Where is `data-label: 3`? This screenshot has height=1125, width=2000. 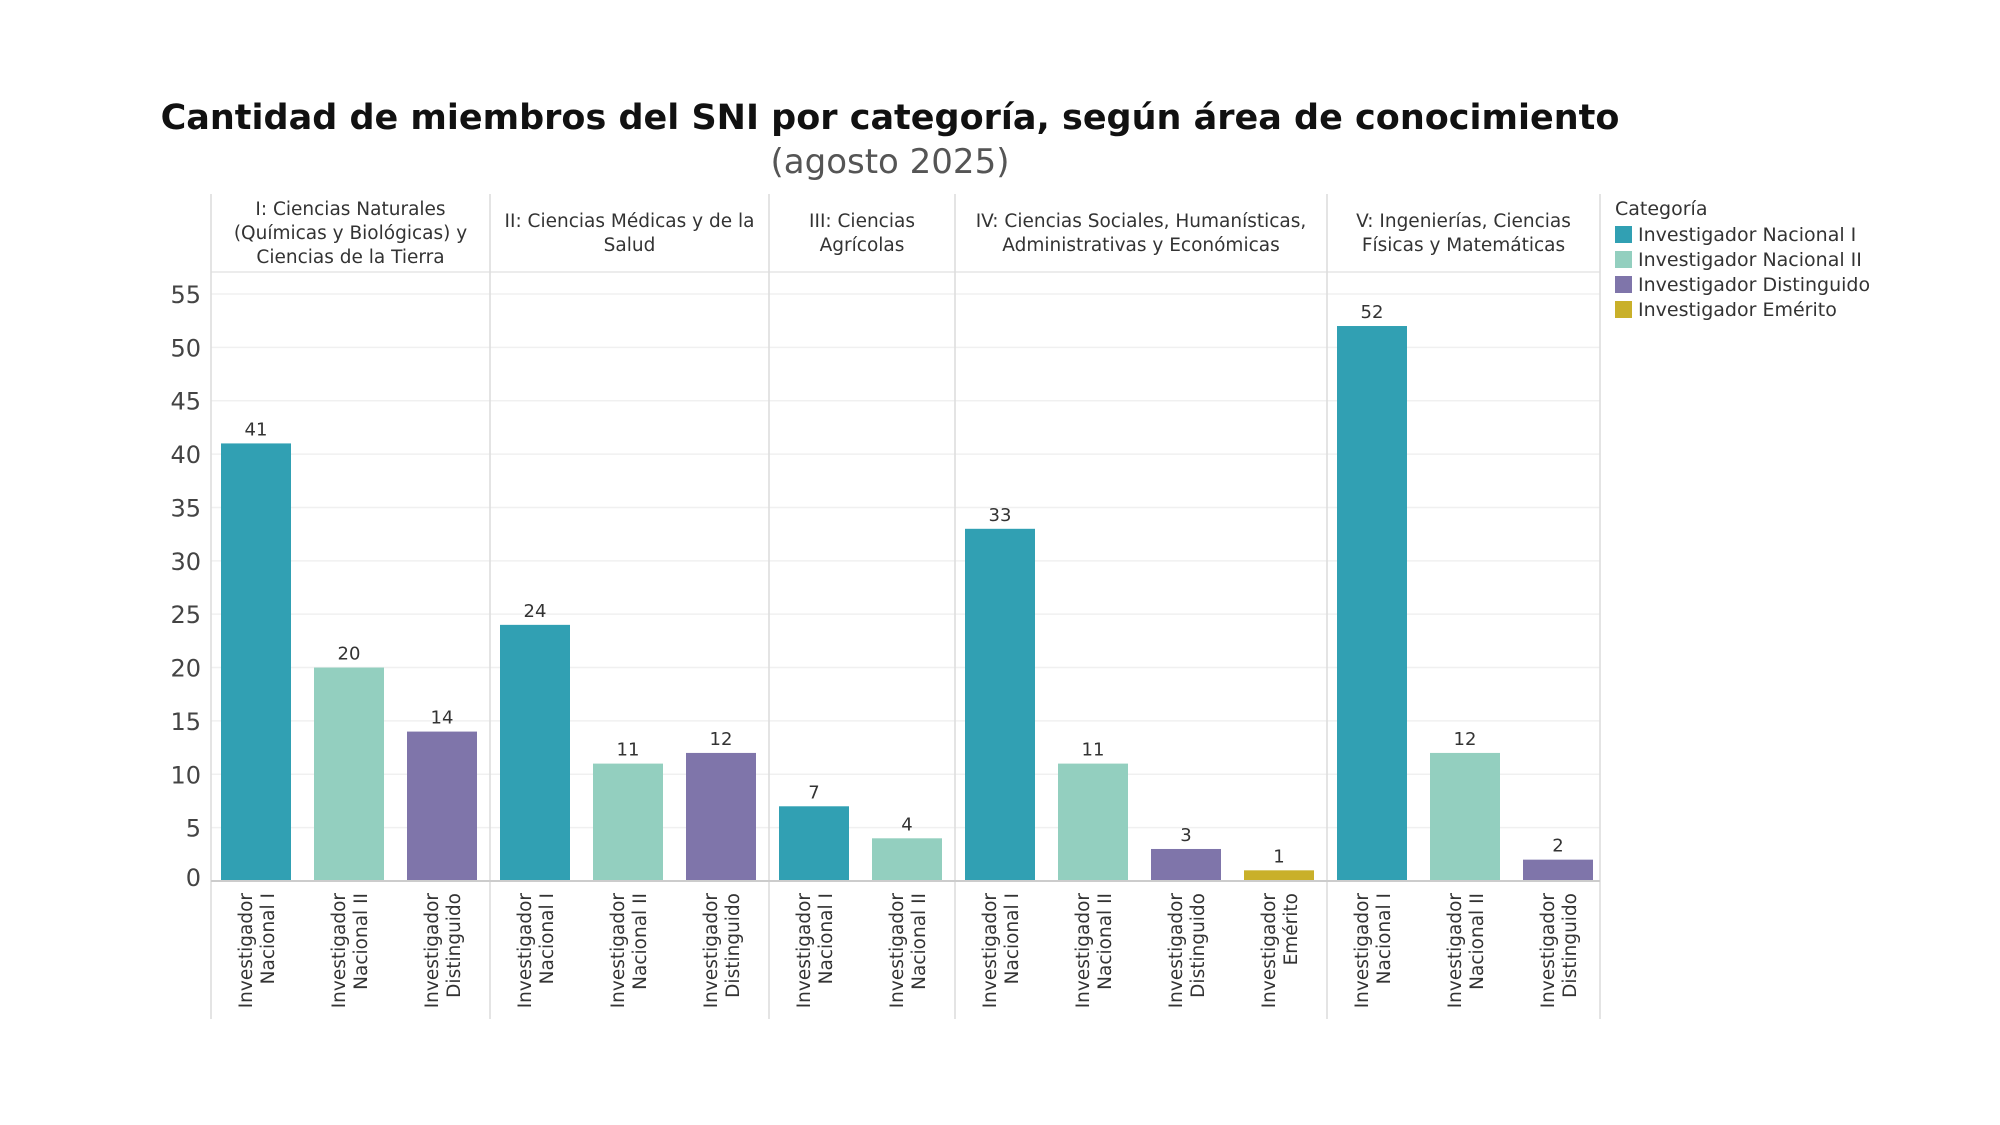 data-label: 3 is located at coordinates (1185, 835).